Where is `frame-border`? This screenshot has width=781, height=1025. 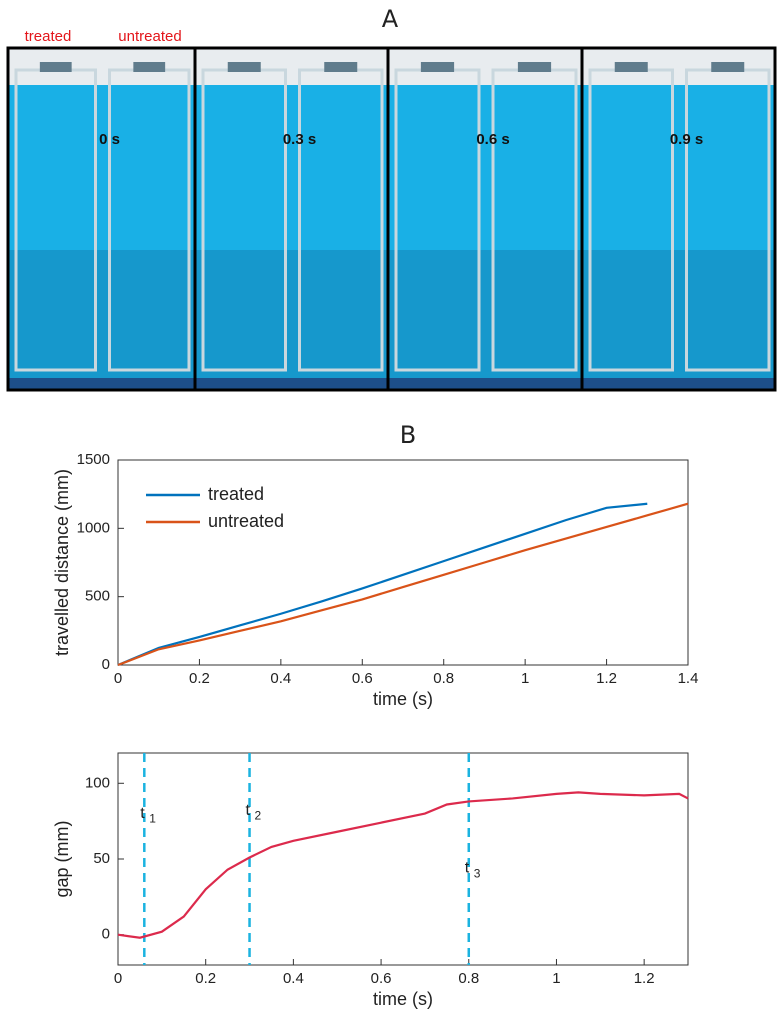
frame-border is located at coordinates (678, 219).